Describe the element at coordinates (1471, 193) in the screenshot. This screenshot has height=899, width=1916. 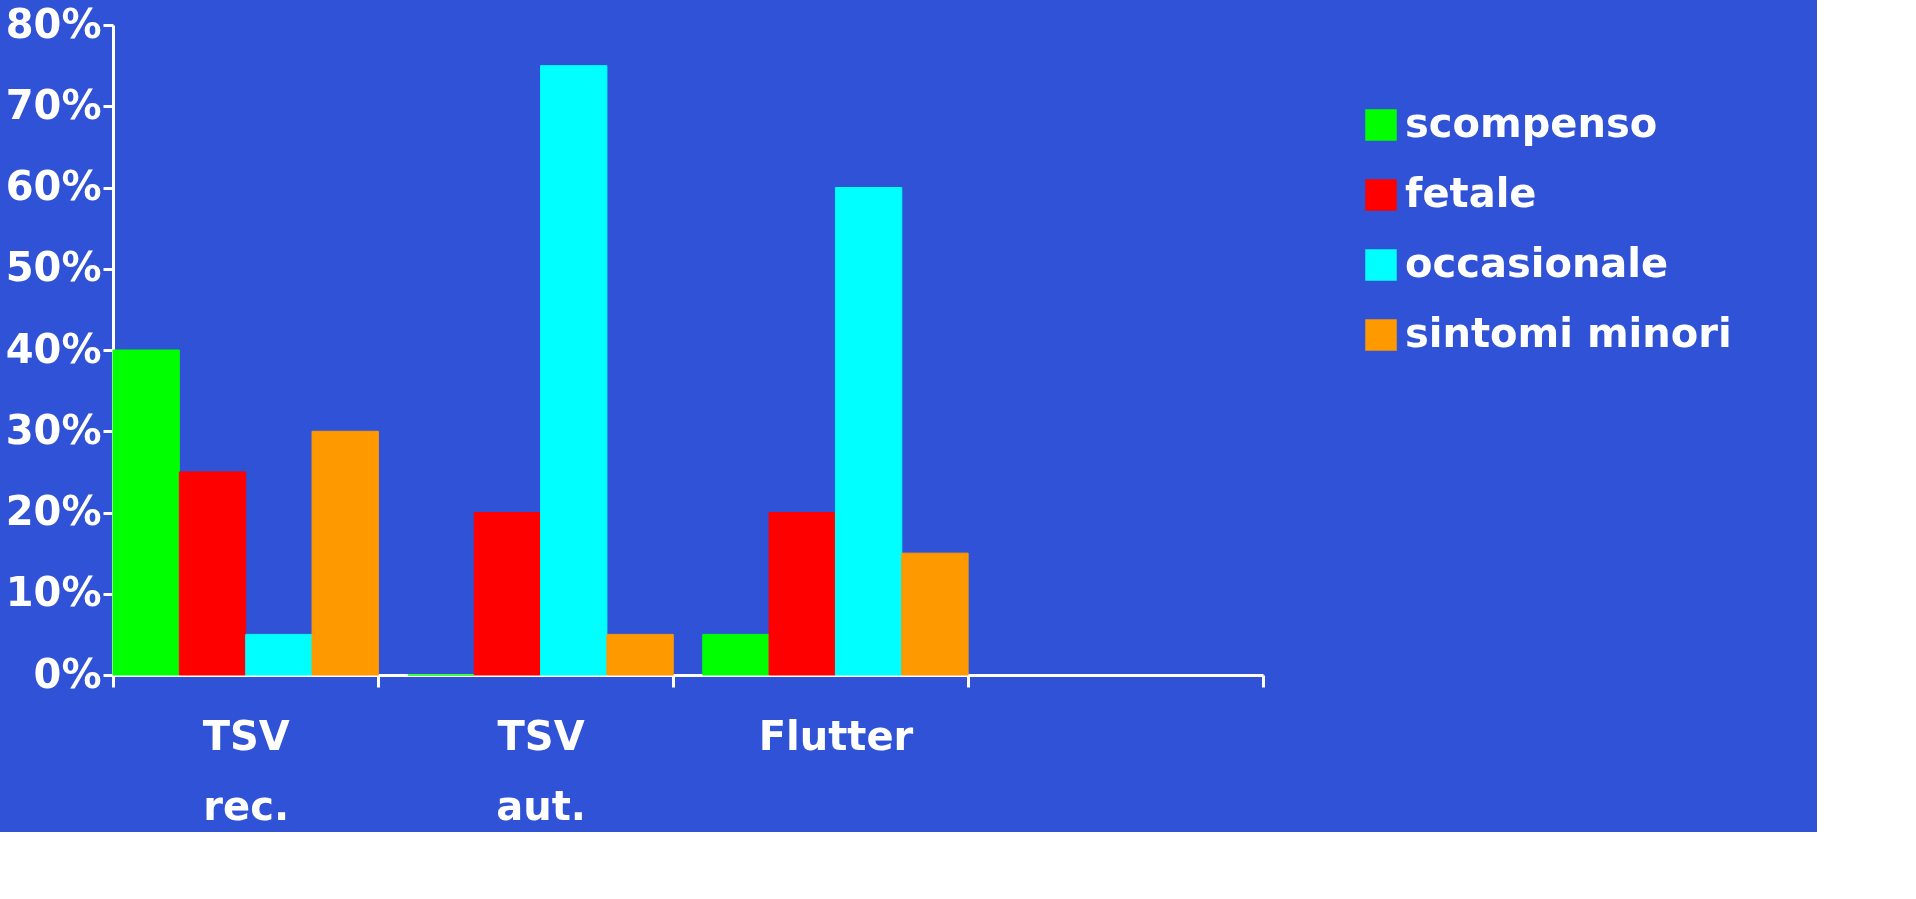
I see `legend-label: fetale` at that location.